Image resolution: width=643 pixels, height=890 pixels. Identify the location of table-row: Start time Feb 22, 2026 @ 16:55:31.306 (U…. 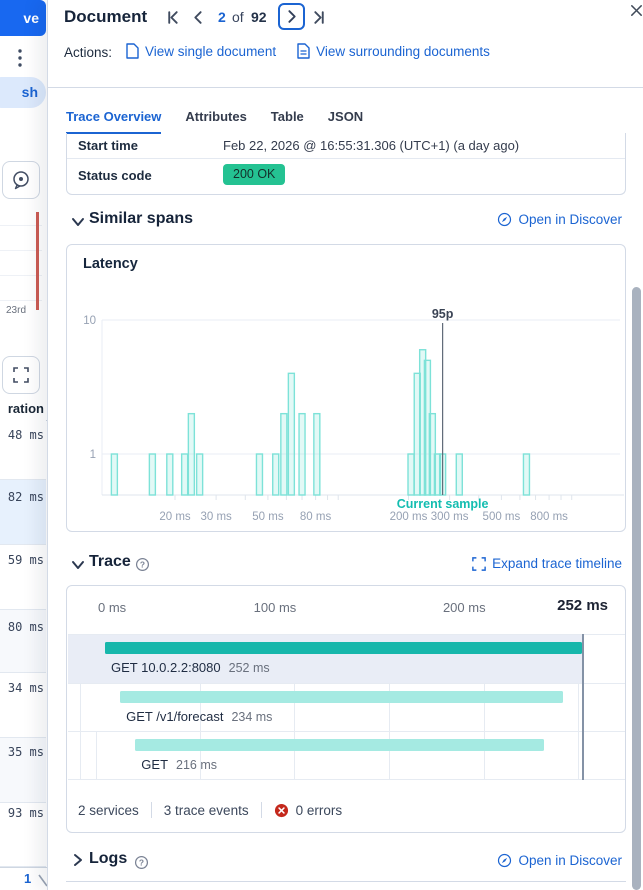
(346, 145).